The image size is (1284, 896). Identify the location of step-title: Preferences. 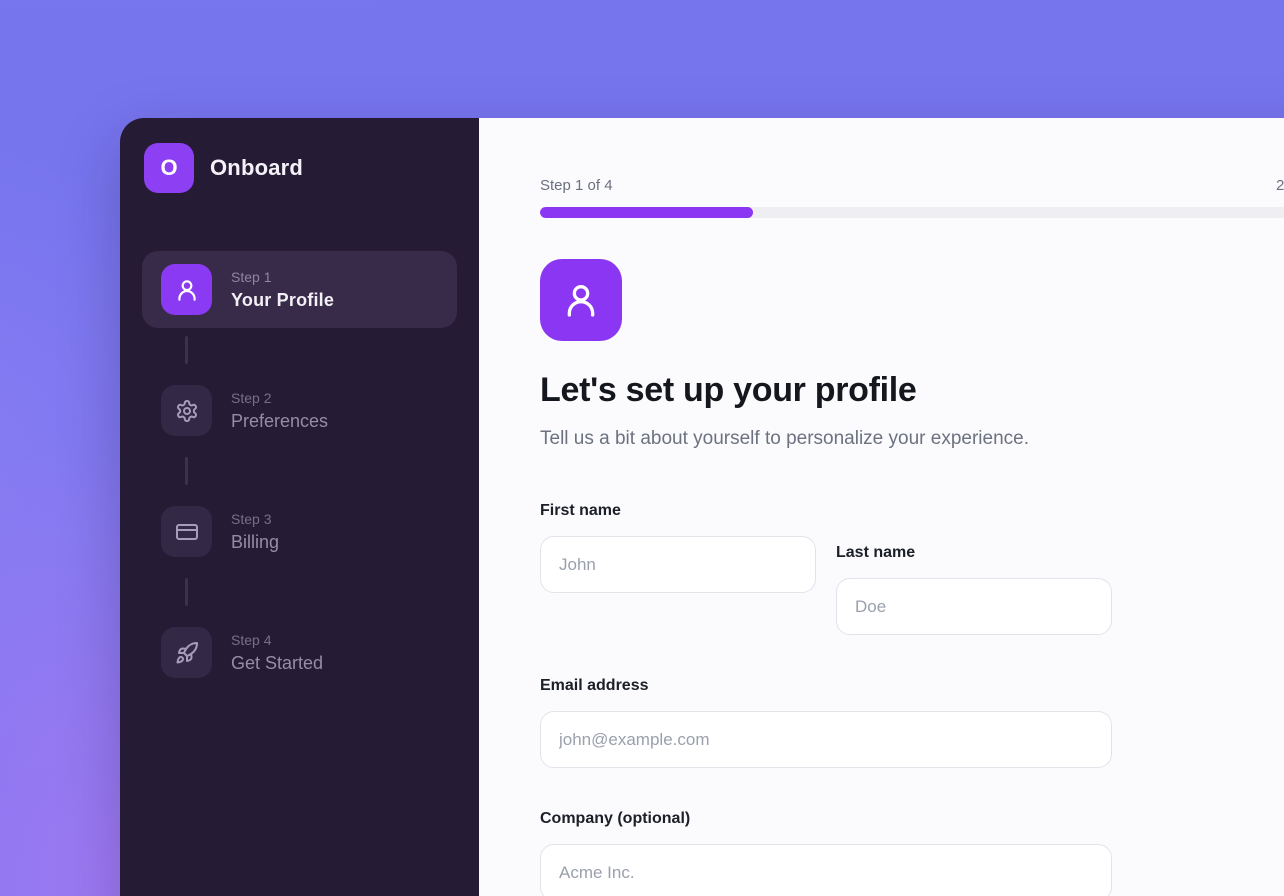
(280, 420).